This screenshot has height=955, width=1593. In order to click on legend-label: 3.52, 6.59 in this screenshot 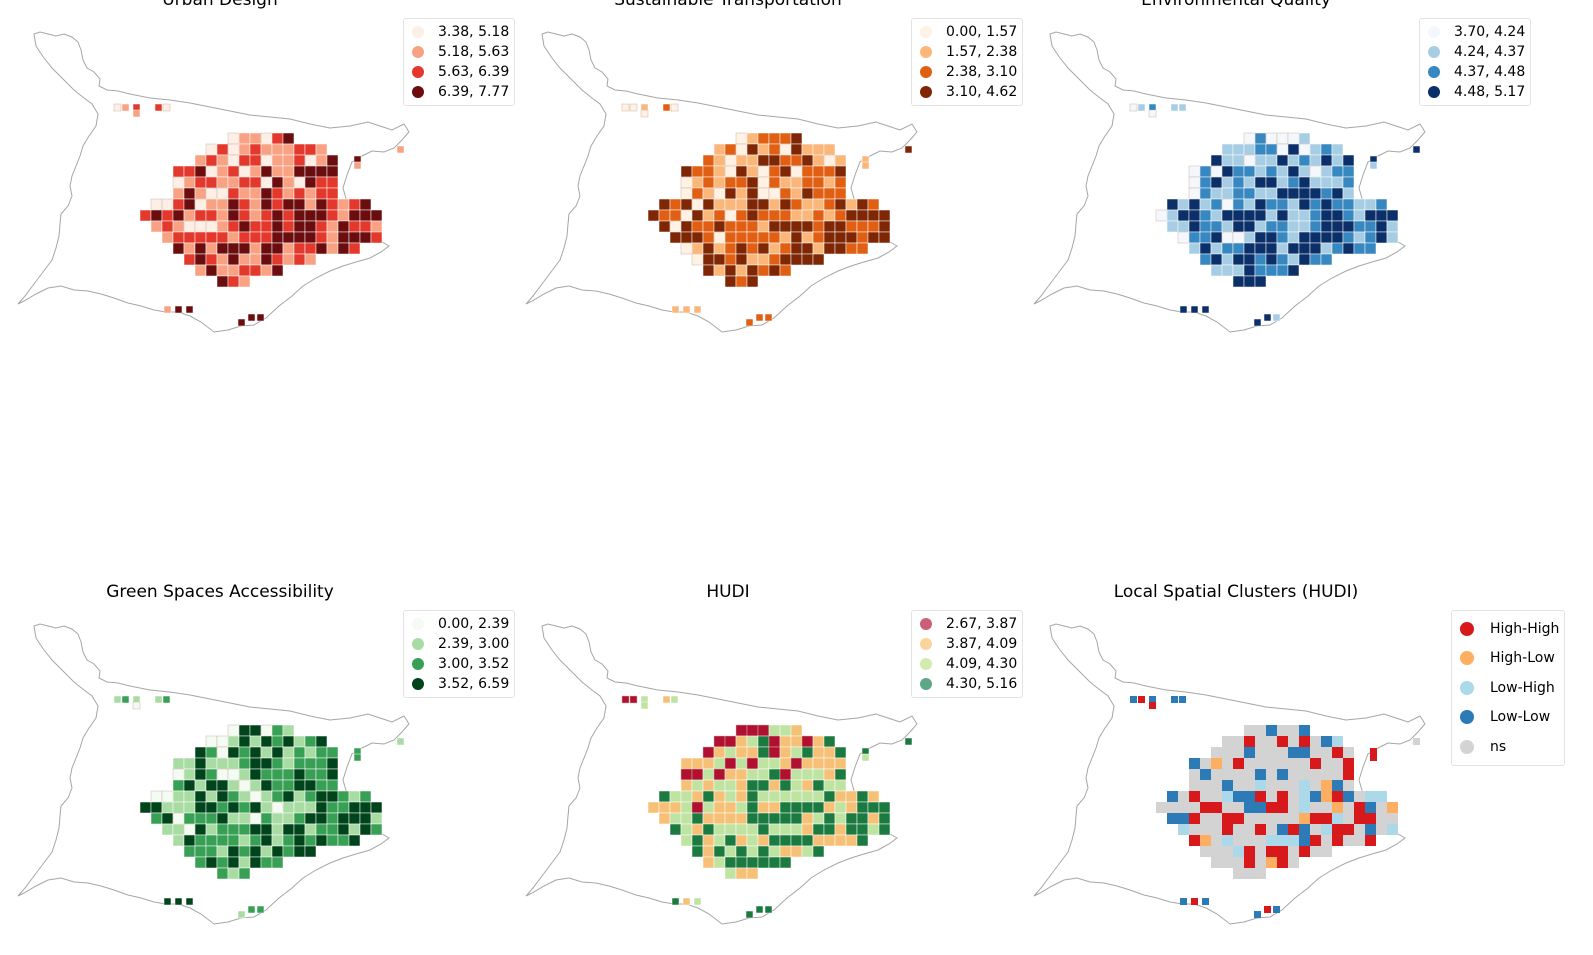, I will do `click(474, 684)`.